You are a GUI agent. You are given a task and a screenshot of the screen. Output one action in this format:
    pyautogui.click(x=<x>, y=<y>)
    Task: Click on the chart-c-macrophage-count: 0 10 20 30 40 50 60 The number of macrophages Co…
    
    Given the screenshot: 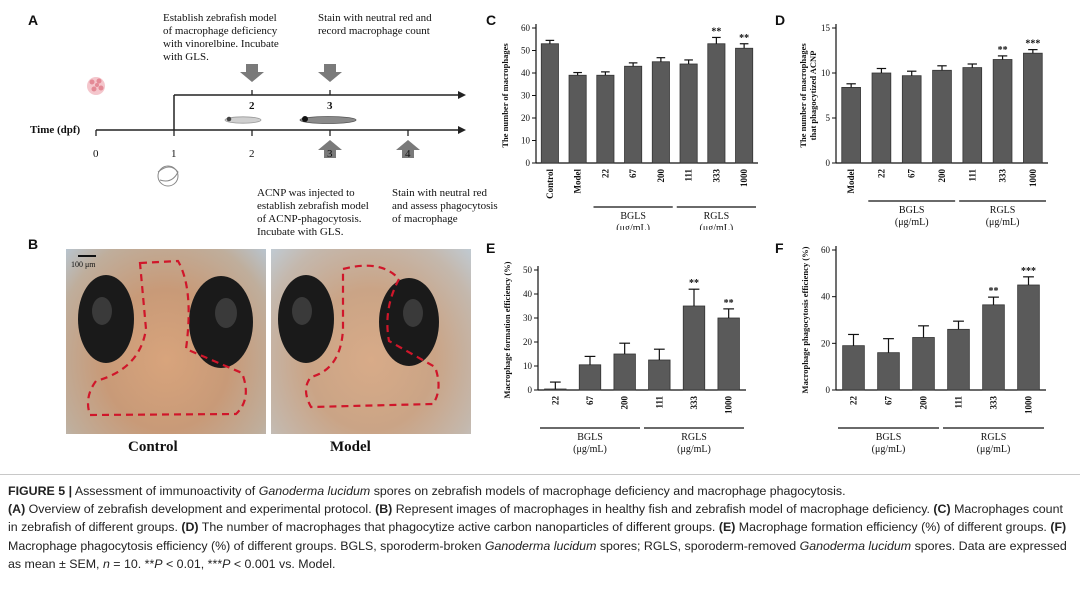 What is the action you would take?
    pyautogui.click(x=629, y=126)
    